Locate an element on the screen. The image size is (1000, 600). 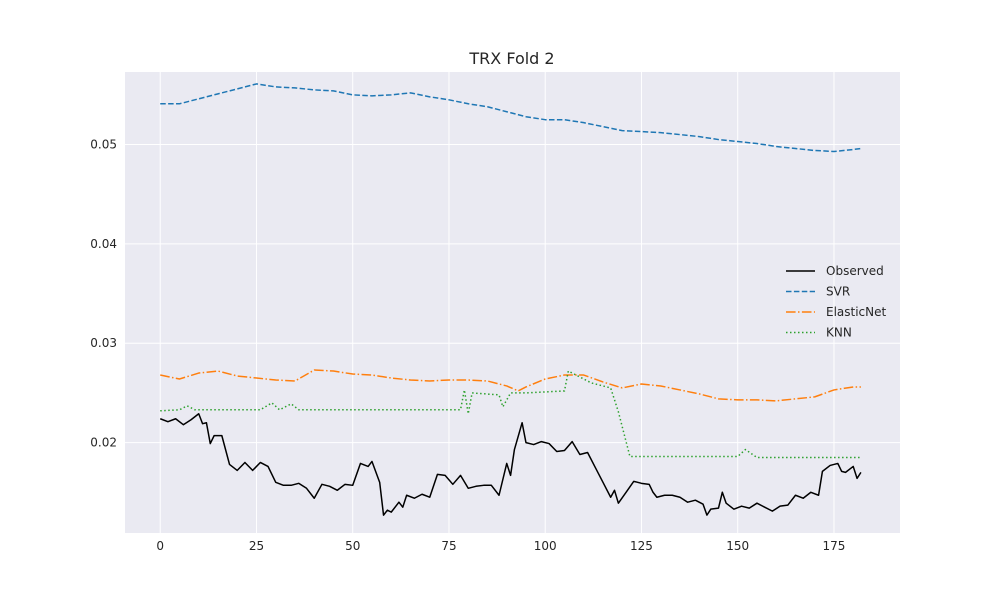
x-tick-label: 50 is located at coordinates (352, 546).